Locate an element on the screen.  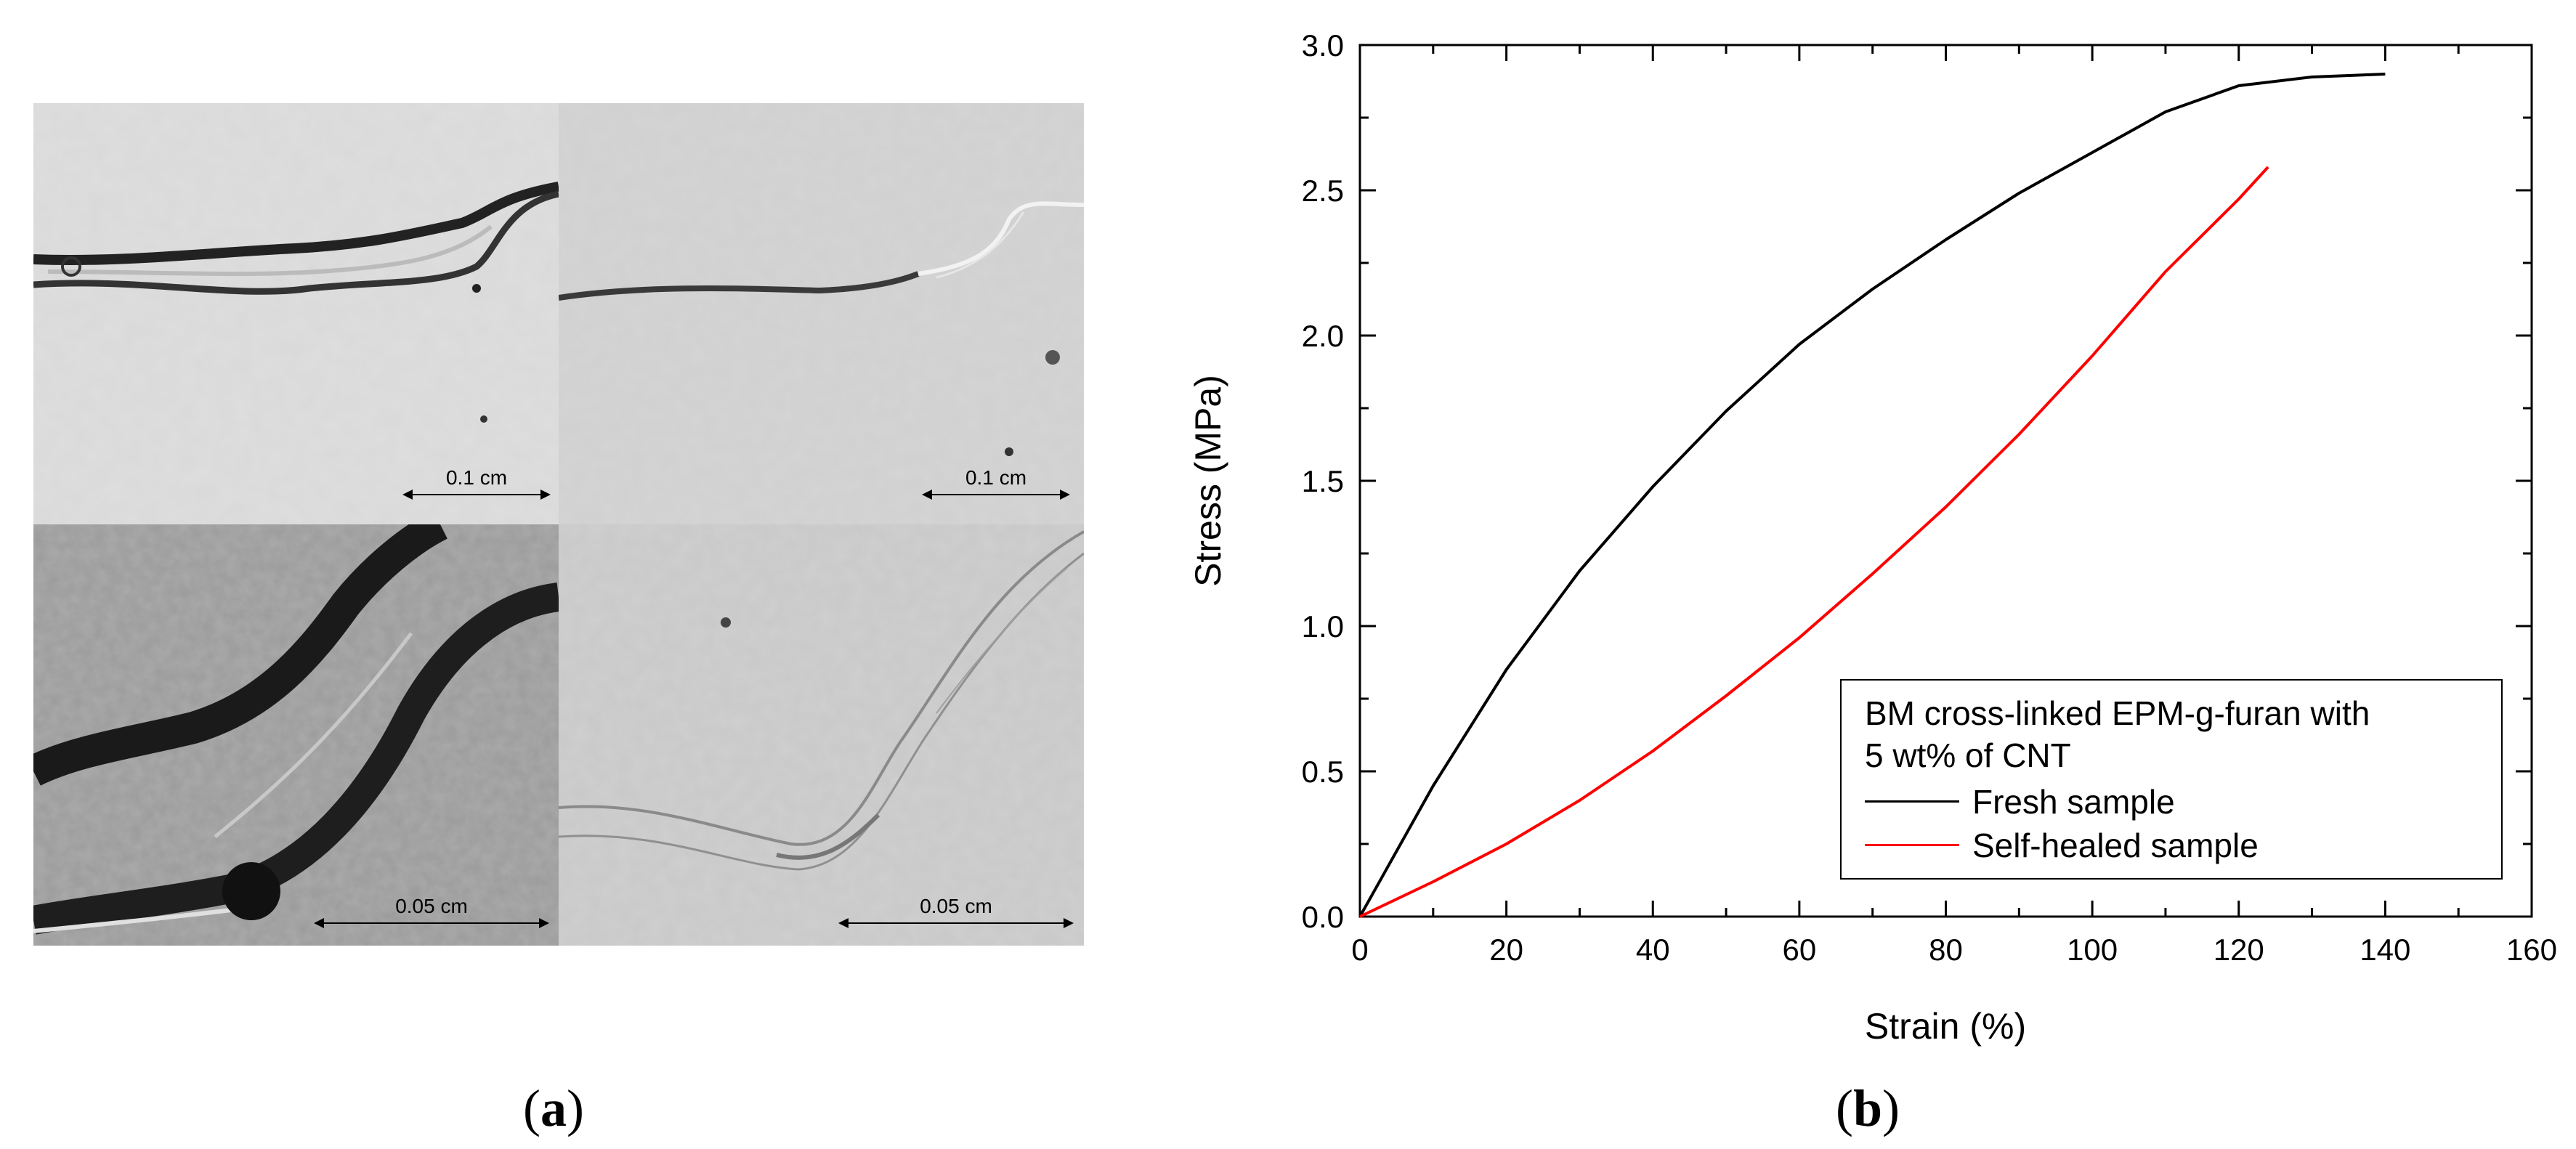
y-tick-label: 2.0 is located at coordinates (1323, 336).